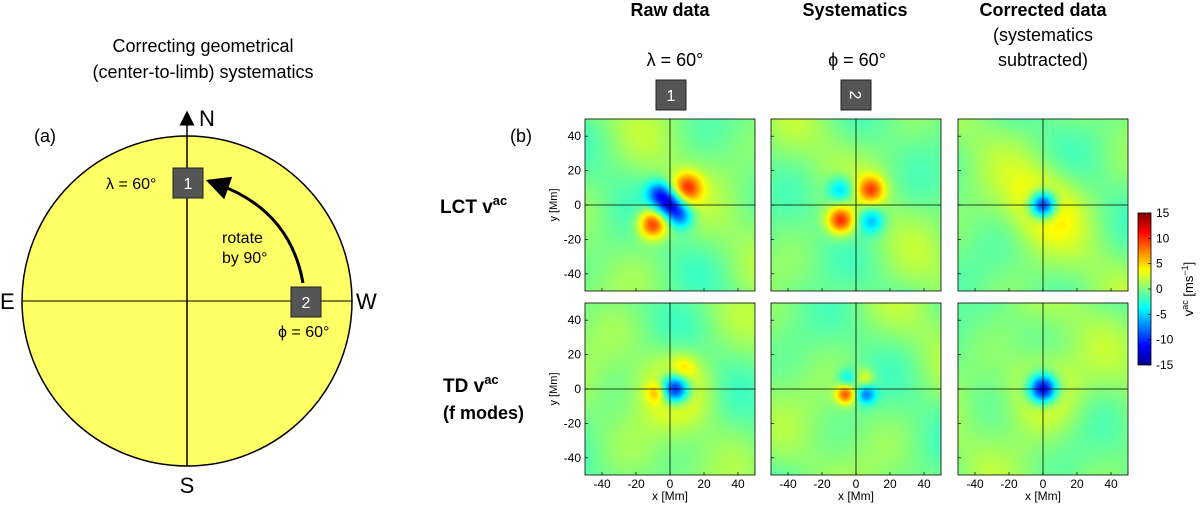  What do you see at coordinates (303, 332) in the screenshot?
I see `phi-label-left: ϕ = 60°` at bounding box center [303, 332].